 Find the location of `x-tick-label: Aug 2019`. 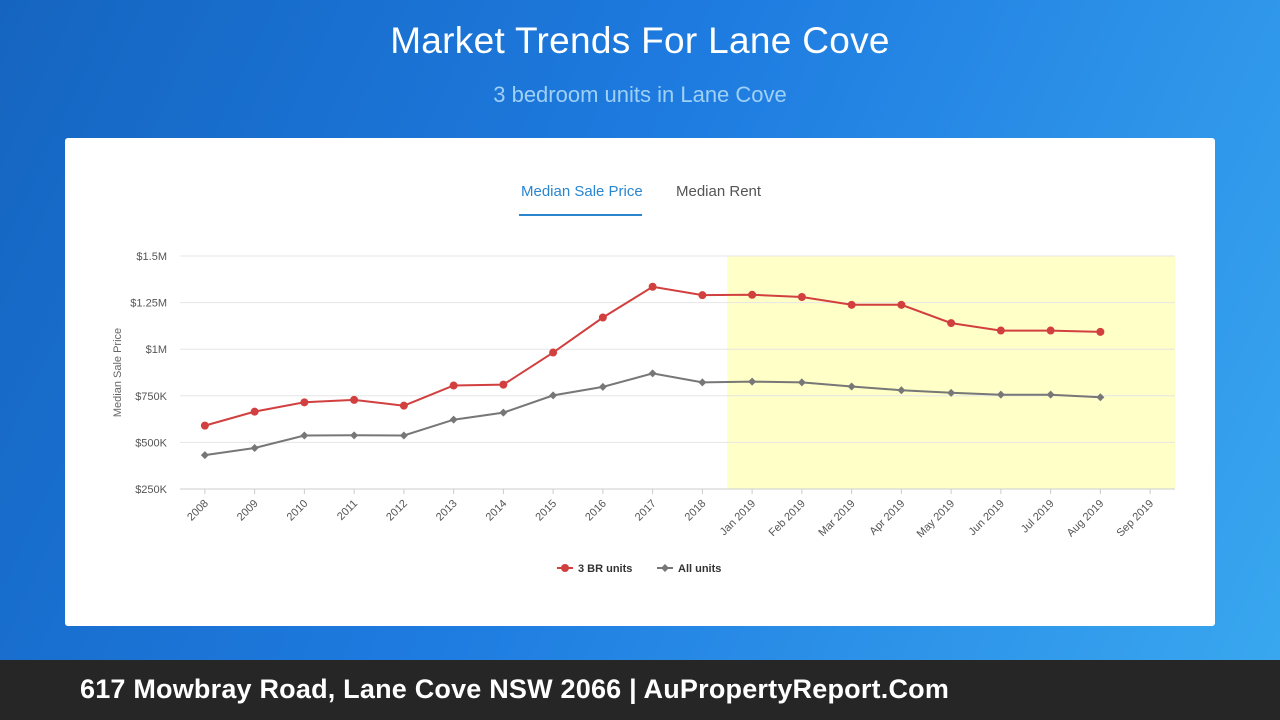

x-tick-label: Aug 2019 is located at coordinates (1086, 519).